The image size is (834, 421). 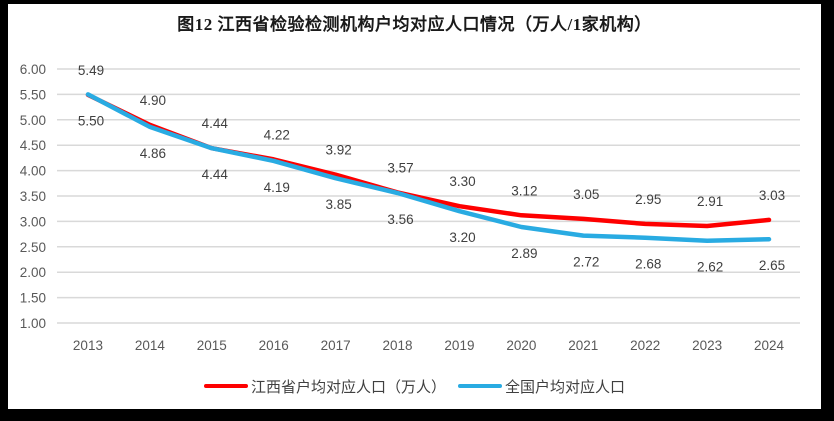 What do you see at coordinates (524, 253) in the screenshot?
I see `data-label-series-1: 2.89` at bounding box center [524, 253].